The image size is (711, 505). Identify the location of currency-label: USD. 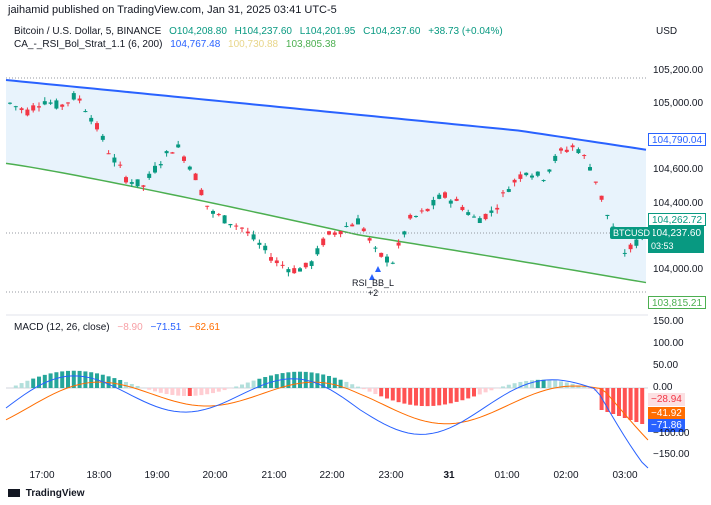
(667, 31).